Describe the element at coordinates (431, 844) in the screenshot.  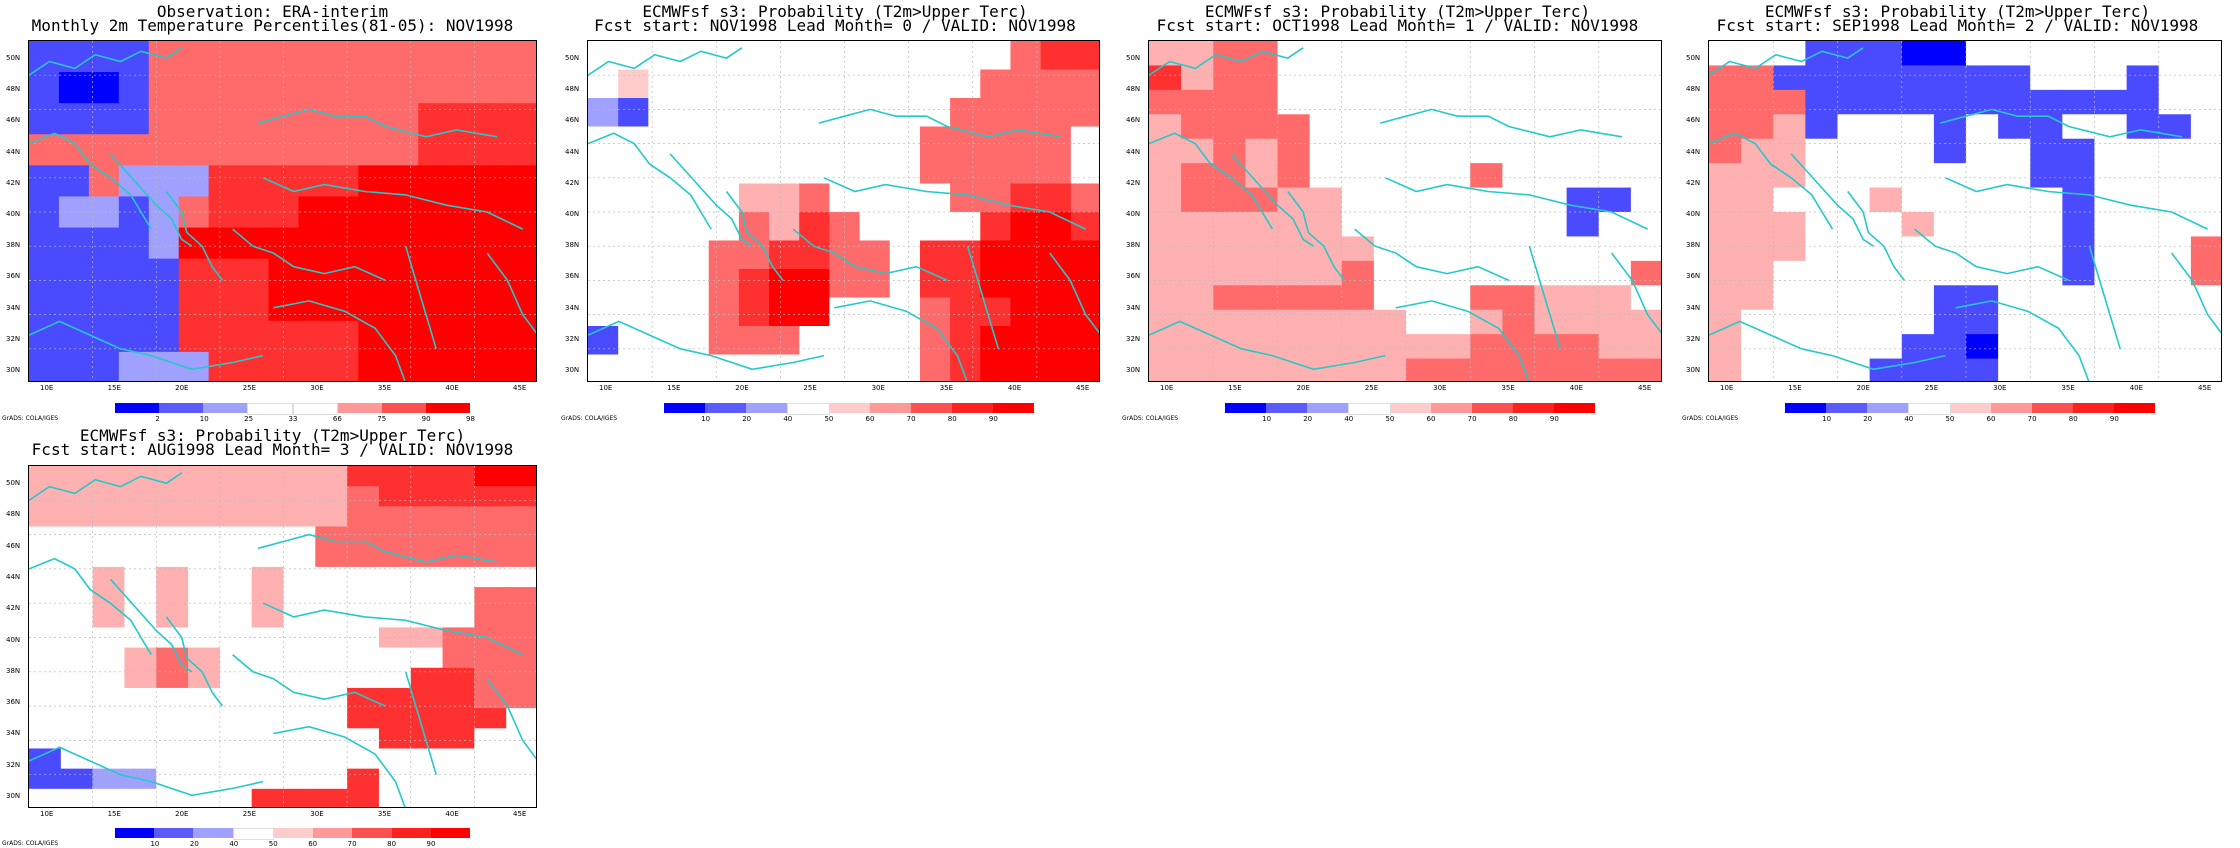
I see `colorbar-tick-label: 90` at that location.